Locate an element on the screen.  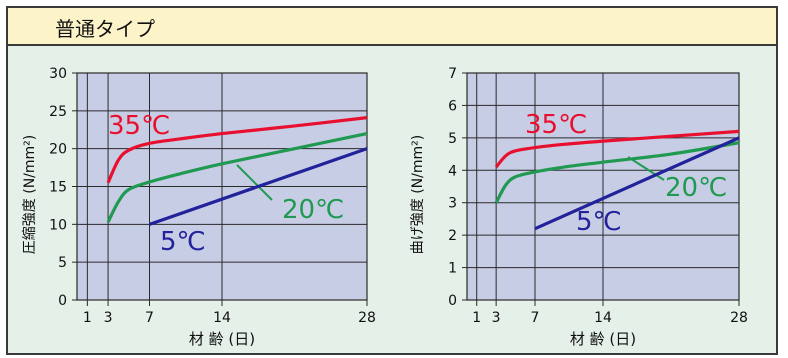
y-tick-label: 1 is located at coordinates (452, 269).